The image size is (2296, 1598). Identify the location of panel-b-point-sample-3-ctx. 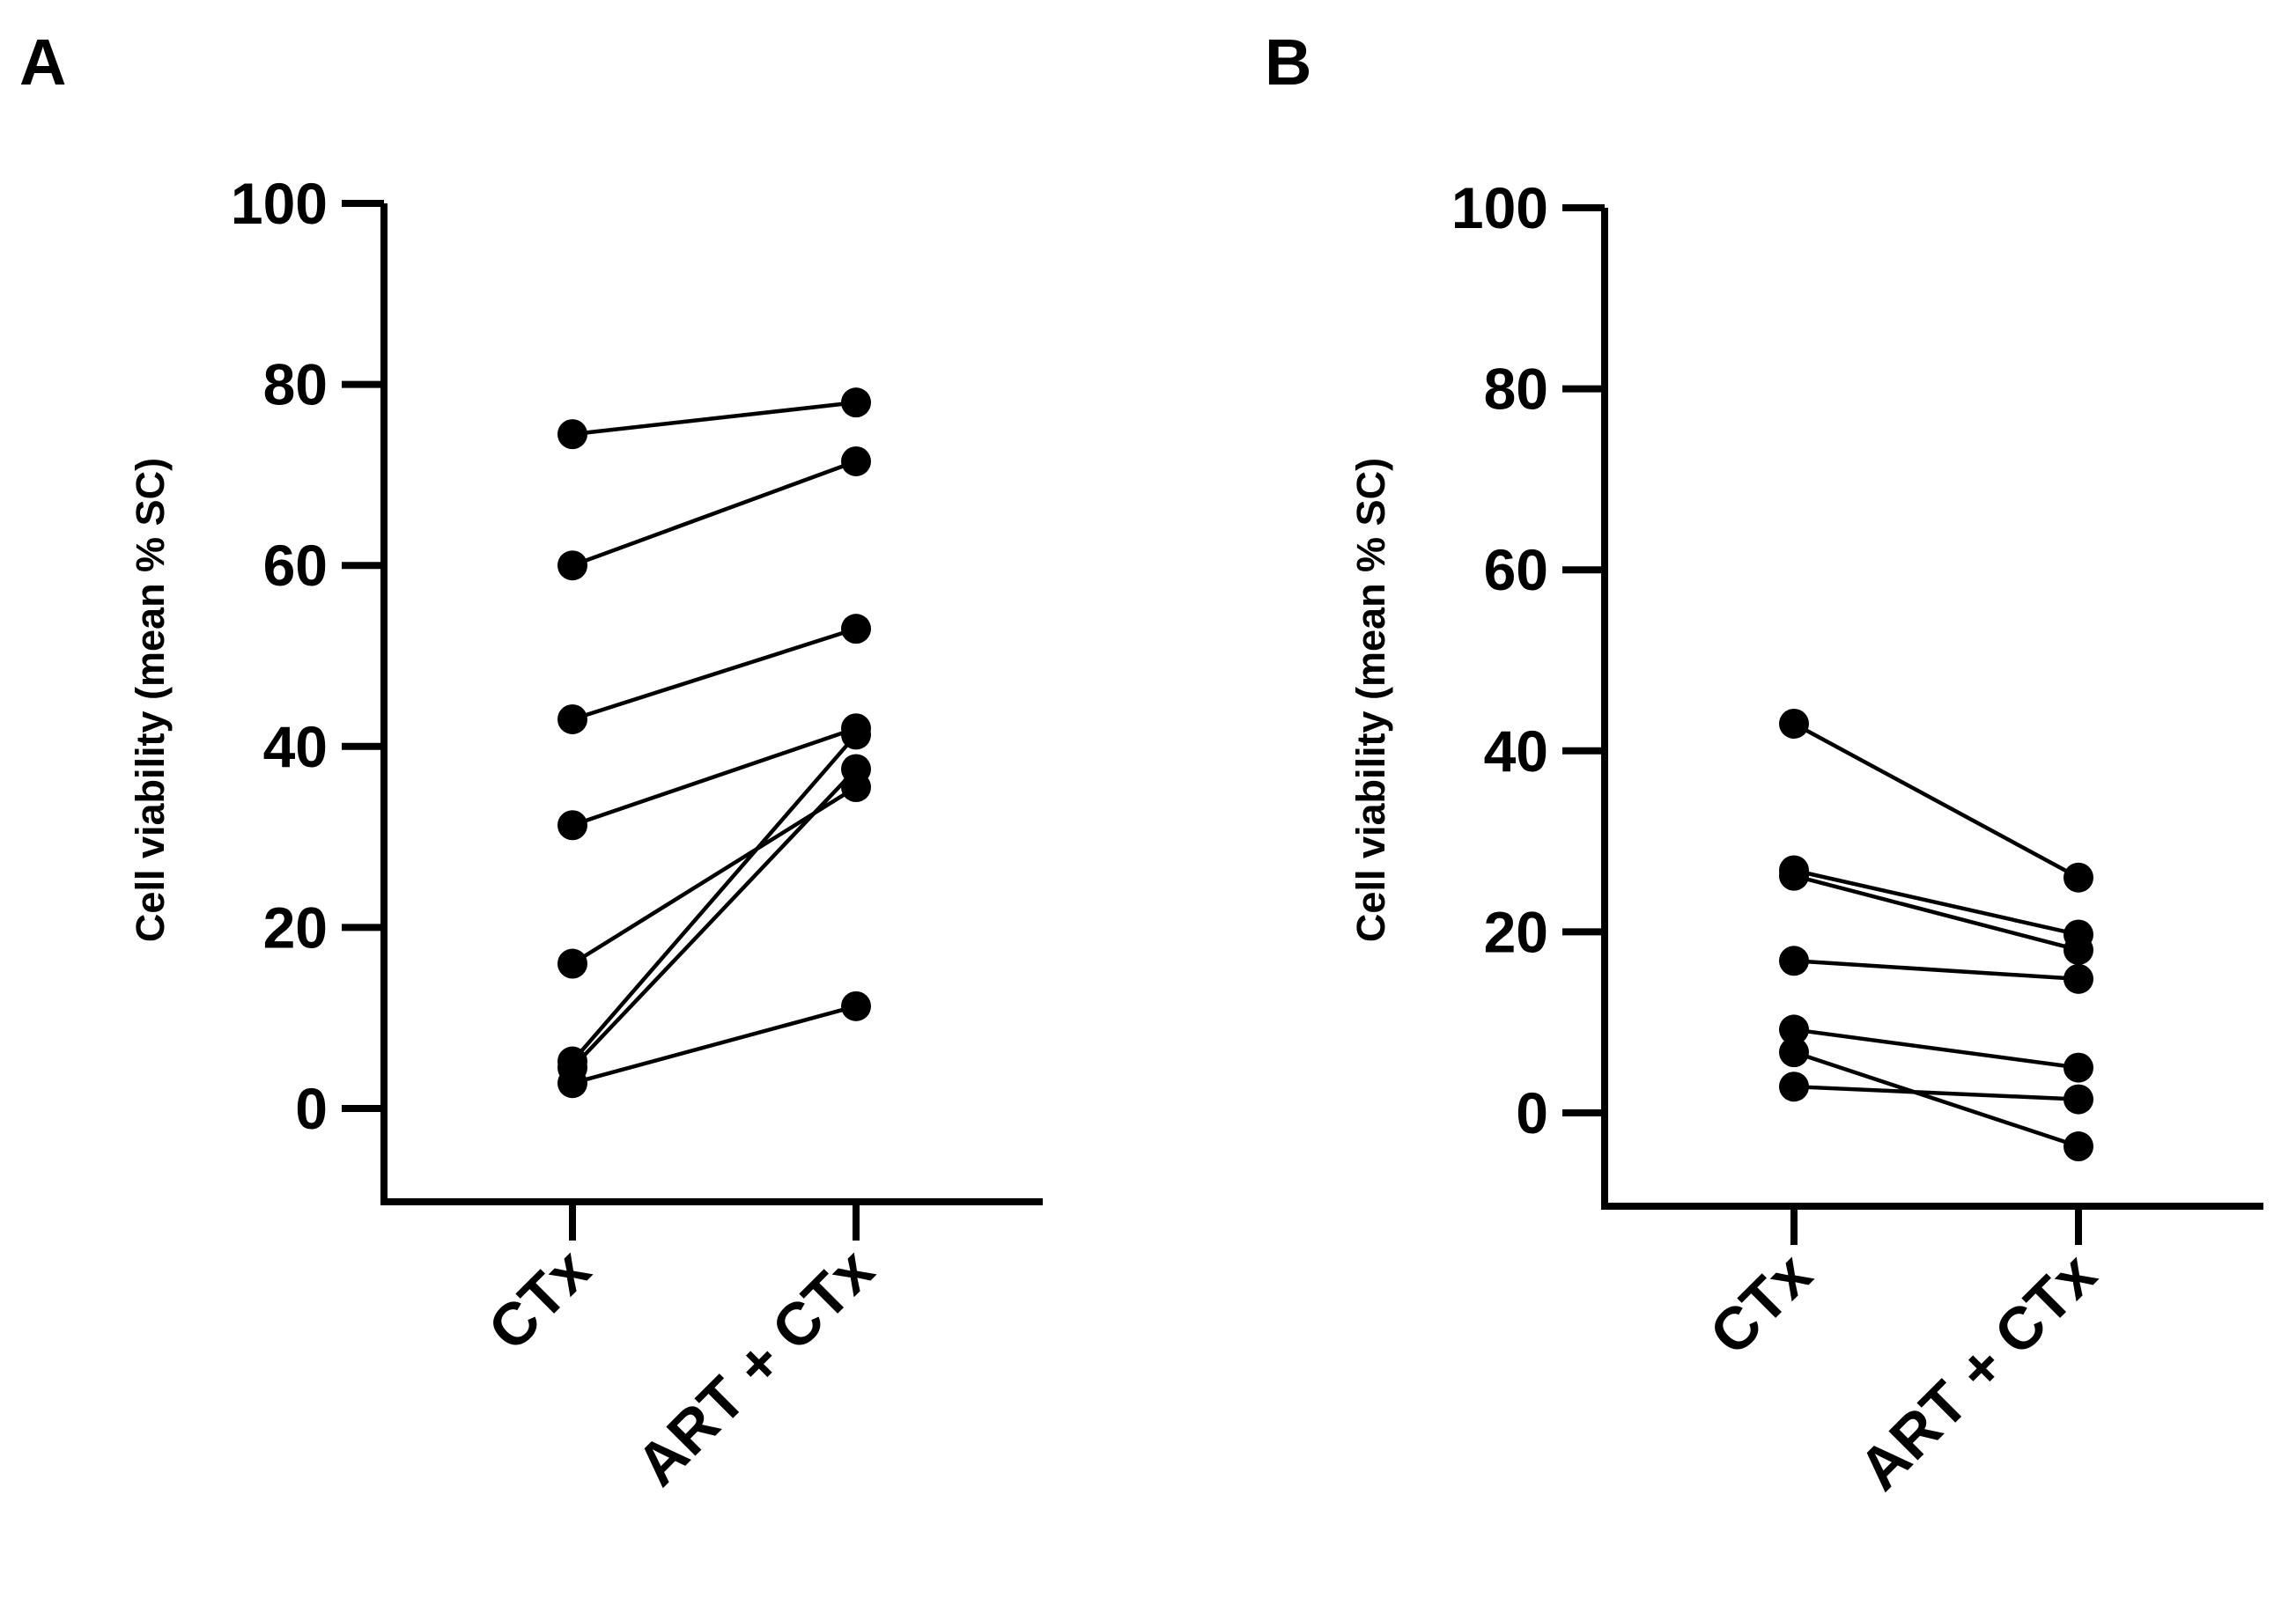
(1794, 875).